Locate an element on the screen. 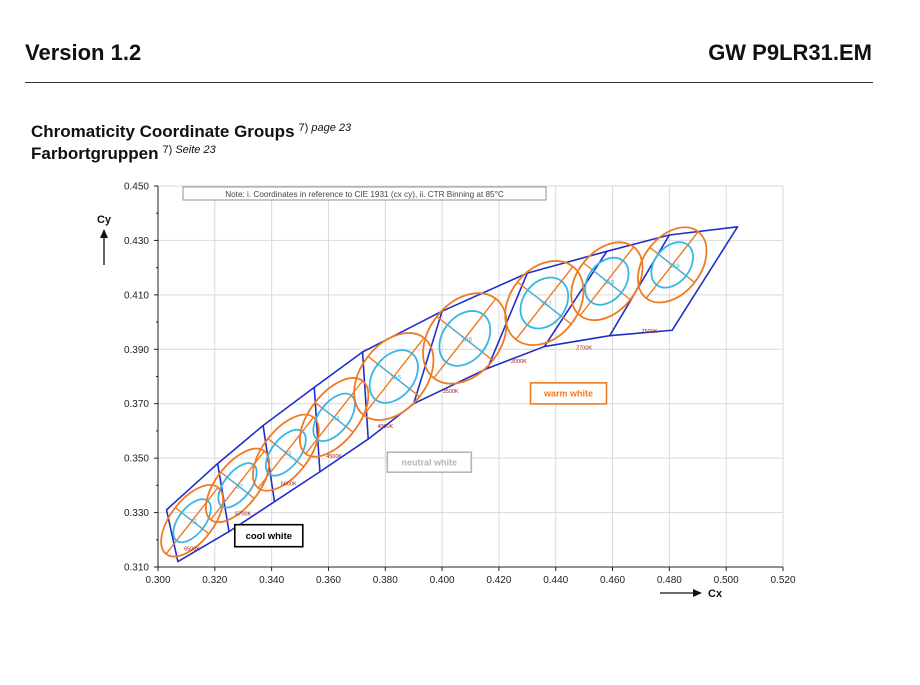  y-tick-label: 0.370 is located at coordinates (136, 404).